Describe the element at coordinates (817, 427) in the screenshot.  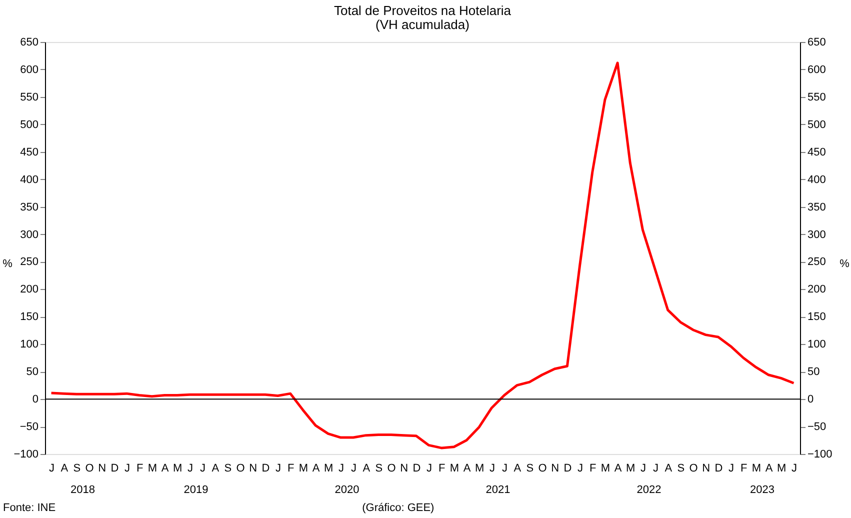
I see `y2-tick-label: −50` at that location.